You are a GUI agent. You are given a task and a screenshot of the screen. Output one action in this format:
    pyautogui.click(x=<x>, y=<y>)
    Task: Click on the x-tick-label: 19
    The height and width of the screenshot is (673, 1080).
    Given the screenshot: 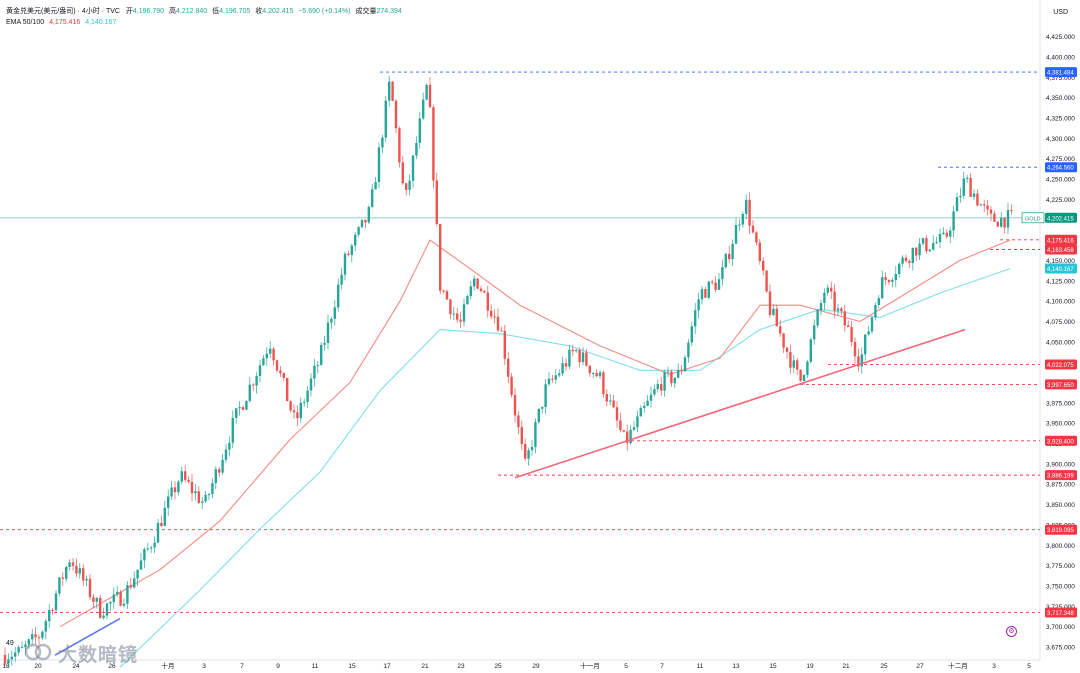 What is the action you would take?
    pyautogui.click(x=810, y=666)
    